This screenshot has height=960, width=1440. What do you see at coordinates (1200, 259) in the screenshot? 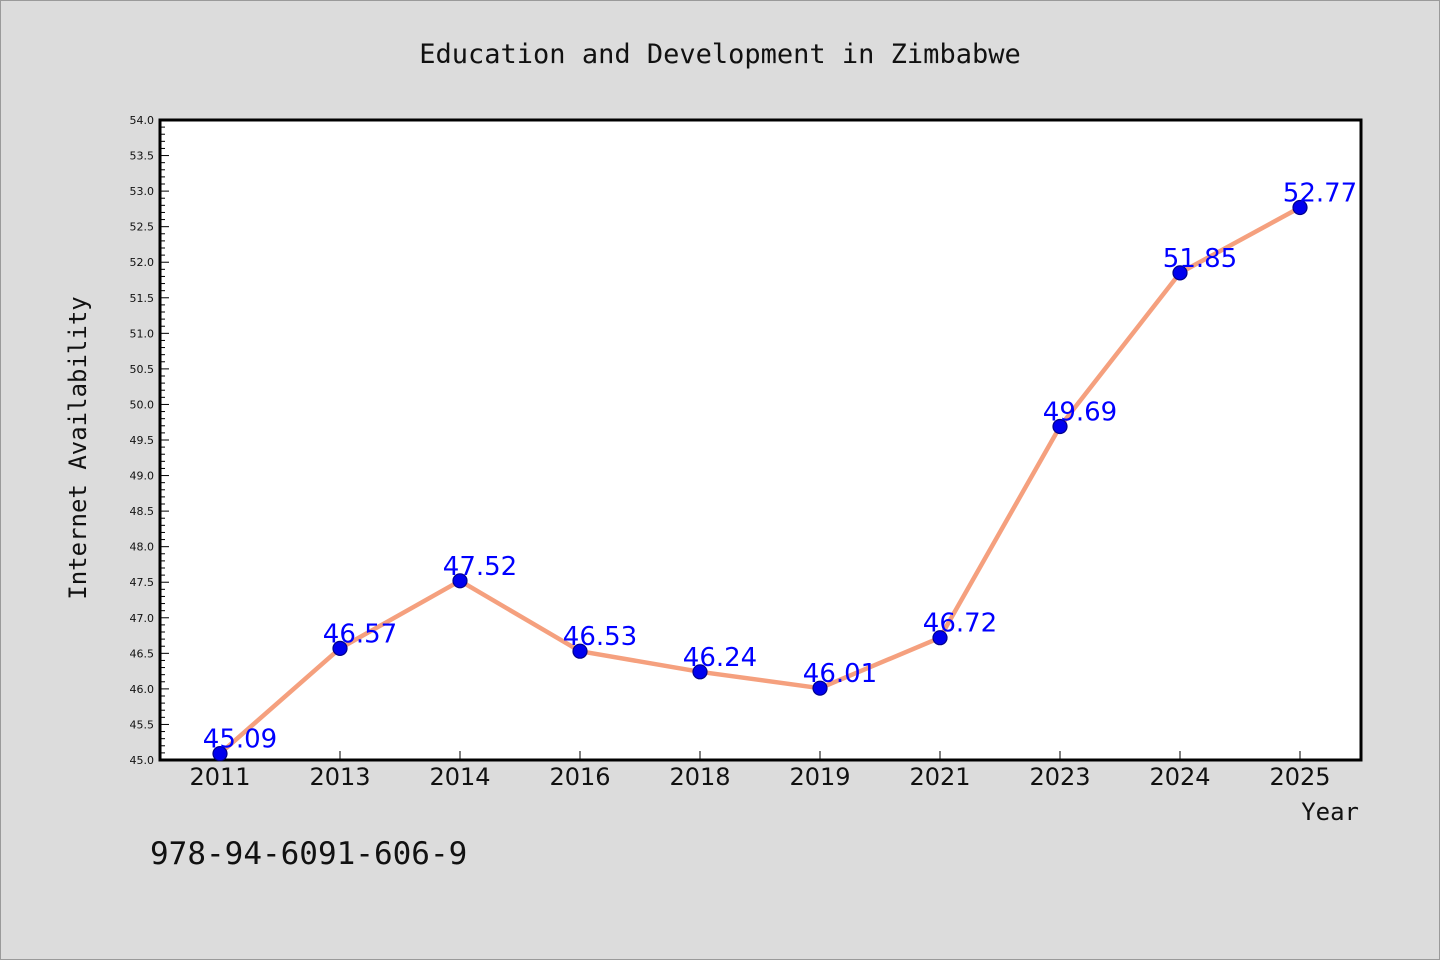
I see `data-label: 51.85` at bounding box center [1200, 259].